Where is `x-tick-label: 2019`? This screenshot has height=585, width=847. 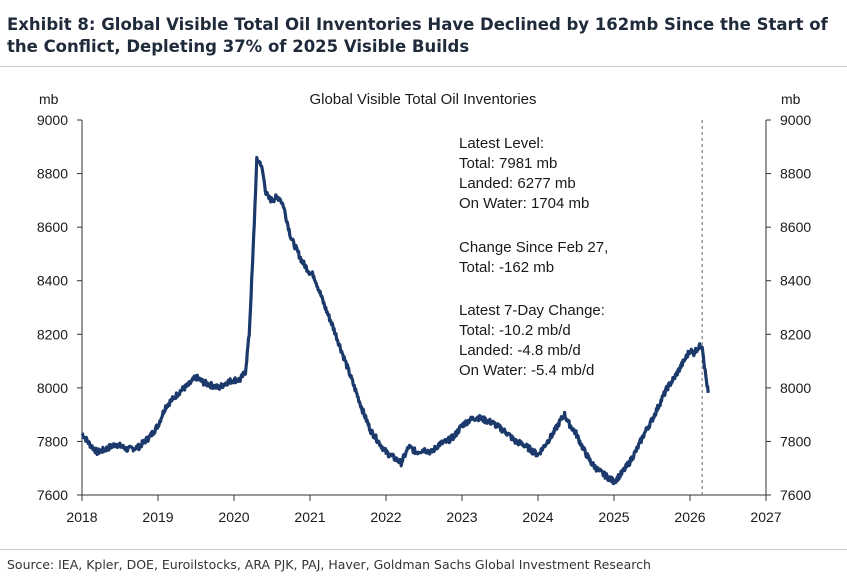
x-tick-label: 2019 is located at coordinates (157, 517).